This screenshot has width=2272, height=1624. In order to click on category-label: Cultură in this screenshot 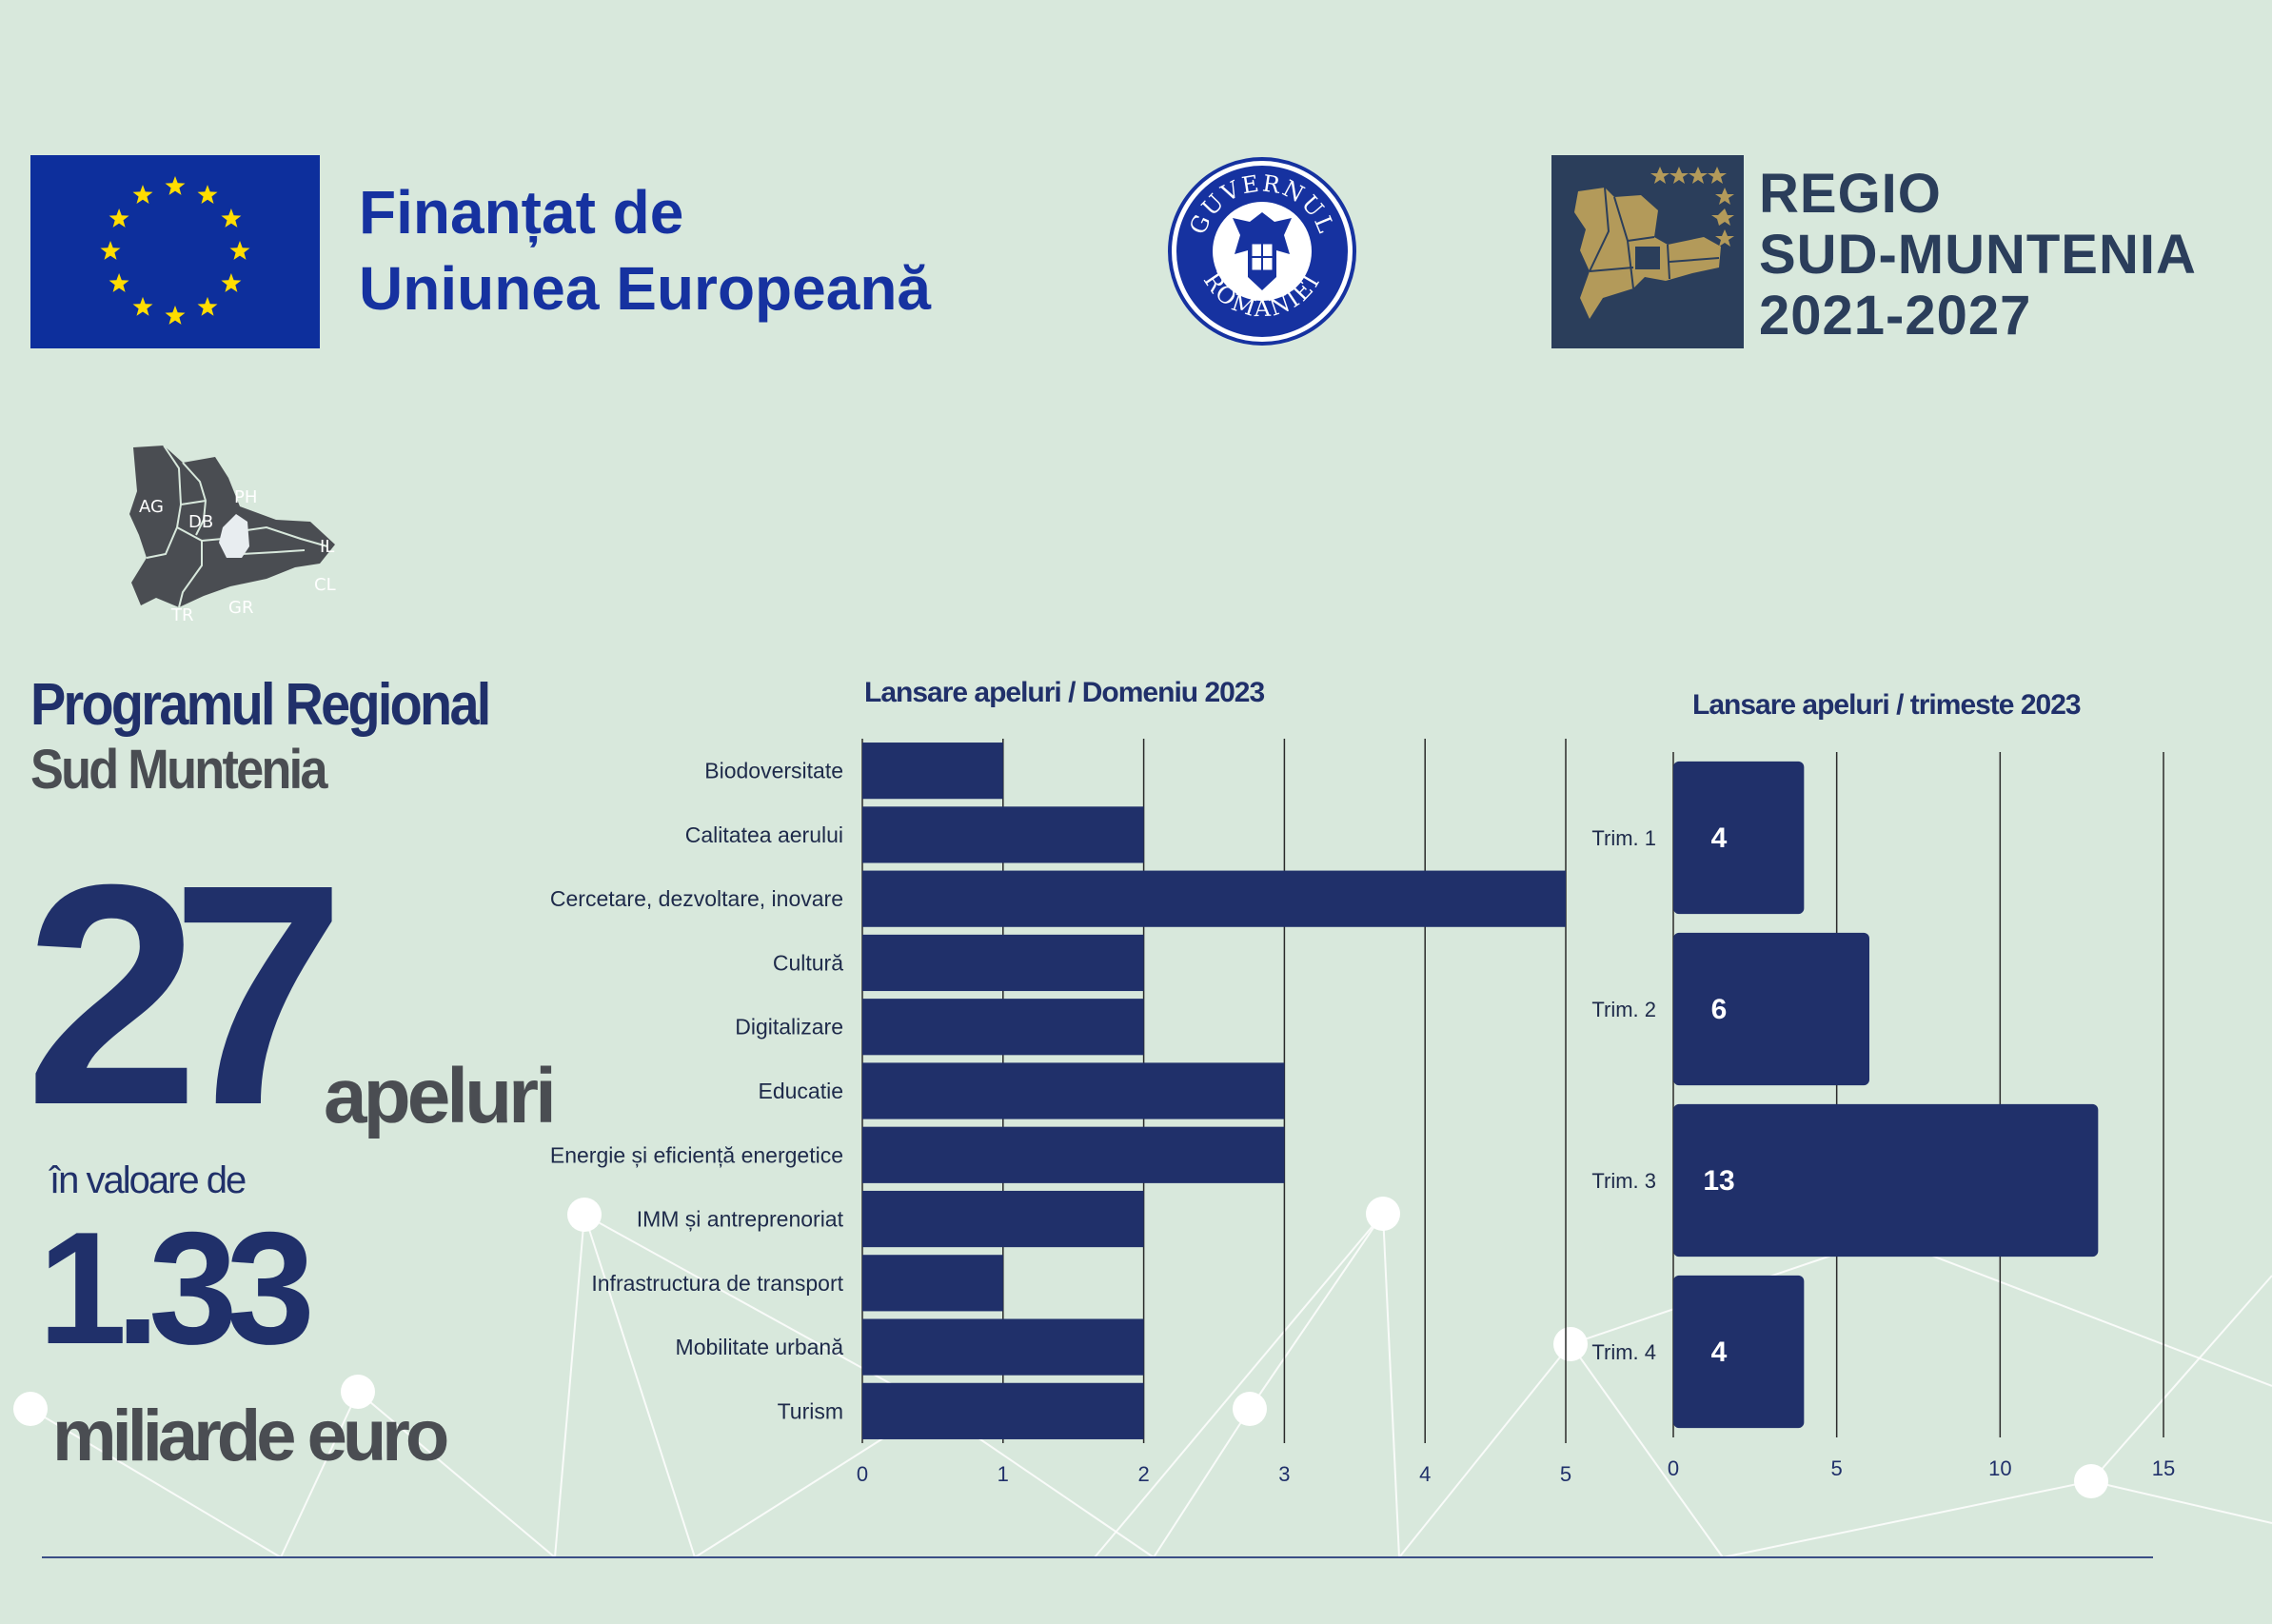, I will do `click(808, 962)`.